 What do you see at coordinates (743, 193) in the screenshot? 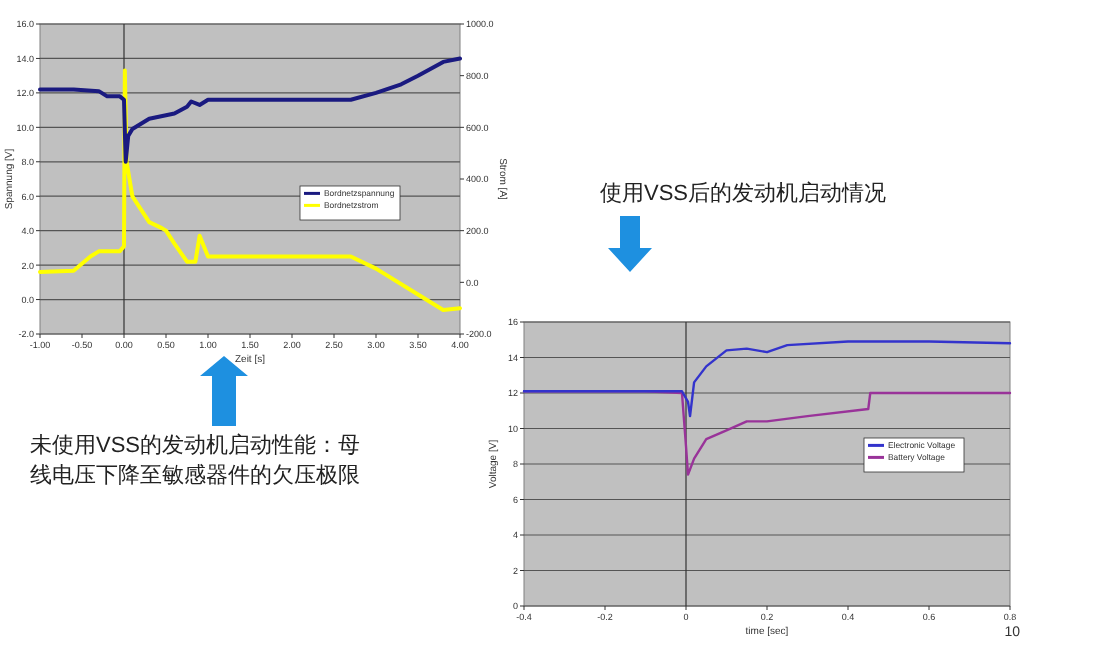
I see `chart-title: 使用VSS后的发动机启动情况` at bounding box center [743, 193].